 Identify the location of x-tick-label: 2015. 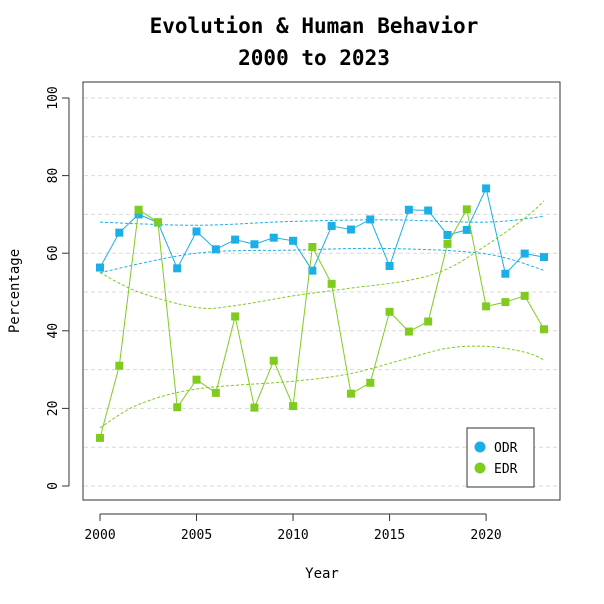
(389, 535).